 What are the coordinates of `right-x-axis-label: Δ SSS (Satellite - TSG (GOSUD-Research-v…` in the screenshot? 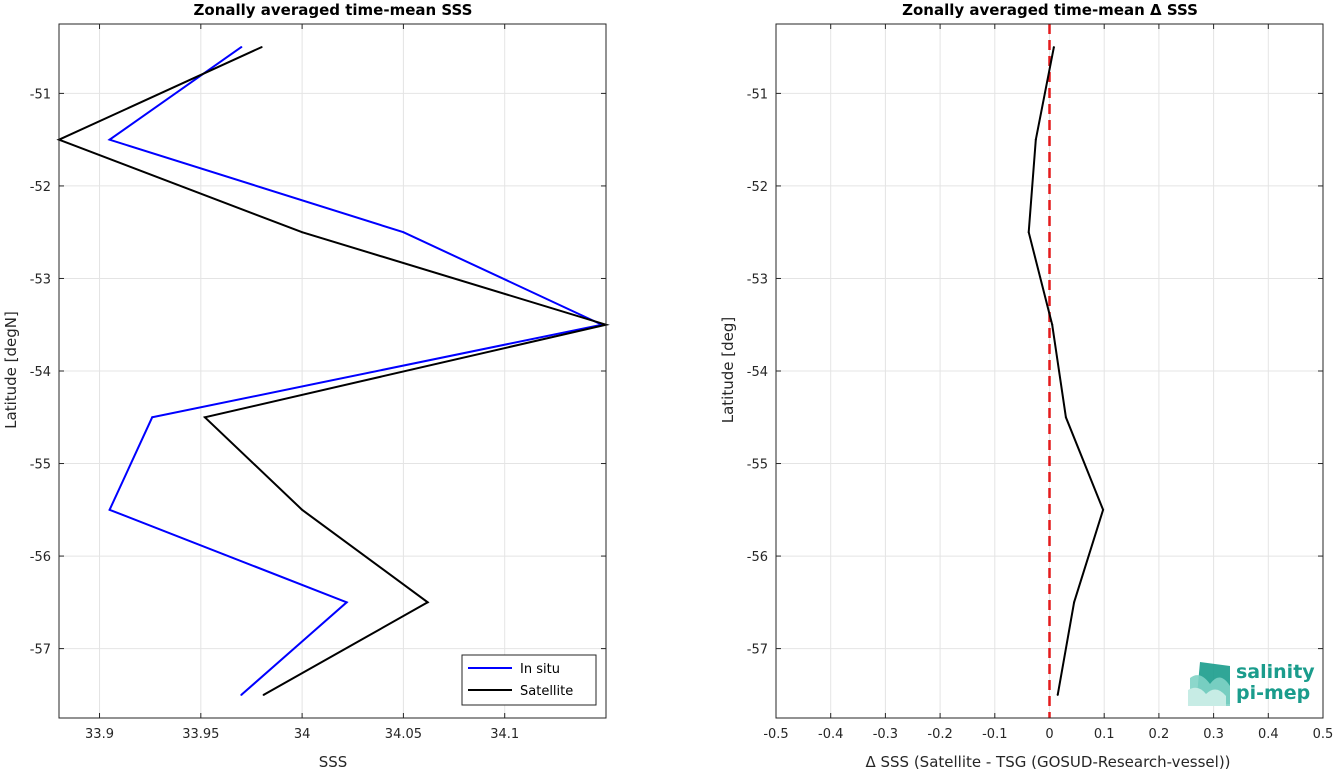 It's located at (1047, 761).